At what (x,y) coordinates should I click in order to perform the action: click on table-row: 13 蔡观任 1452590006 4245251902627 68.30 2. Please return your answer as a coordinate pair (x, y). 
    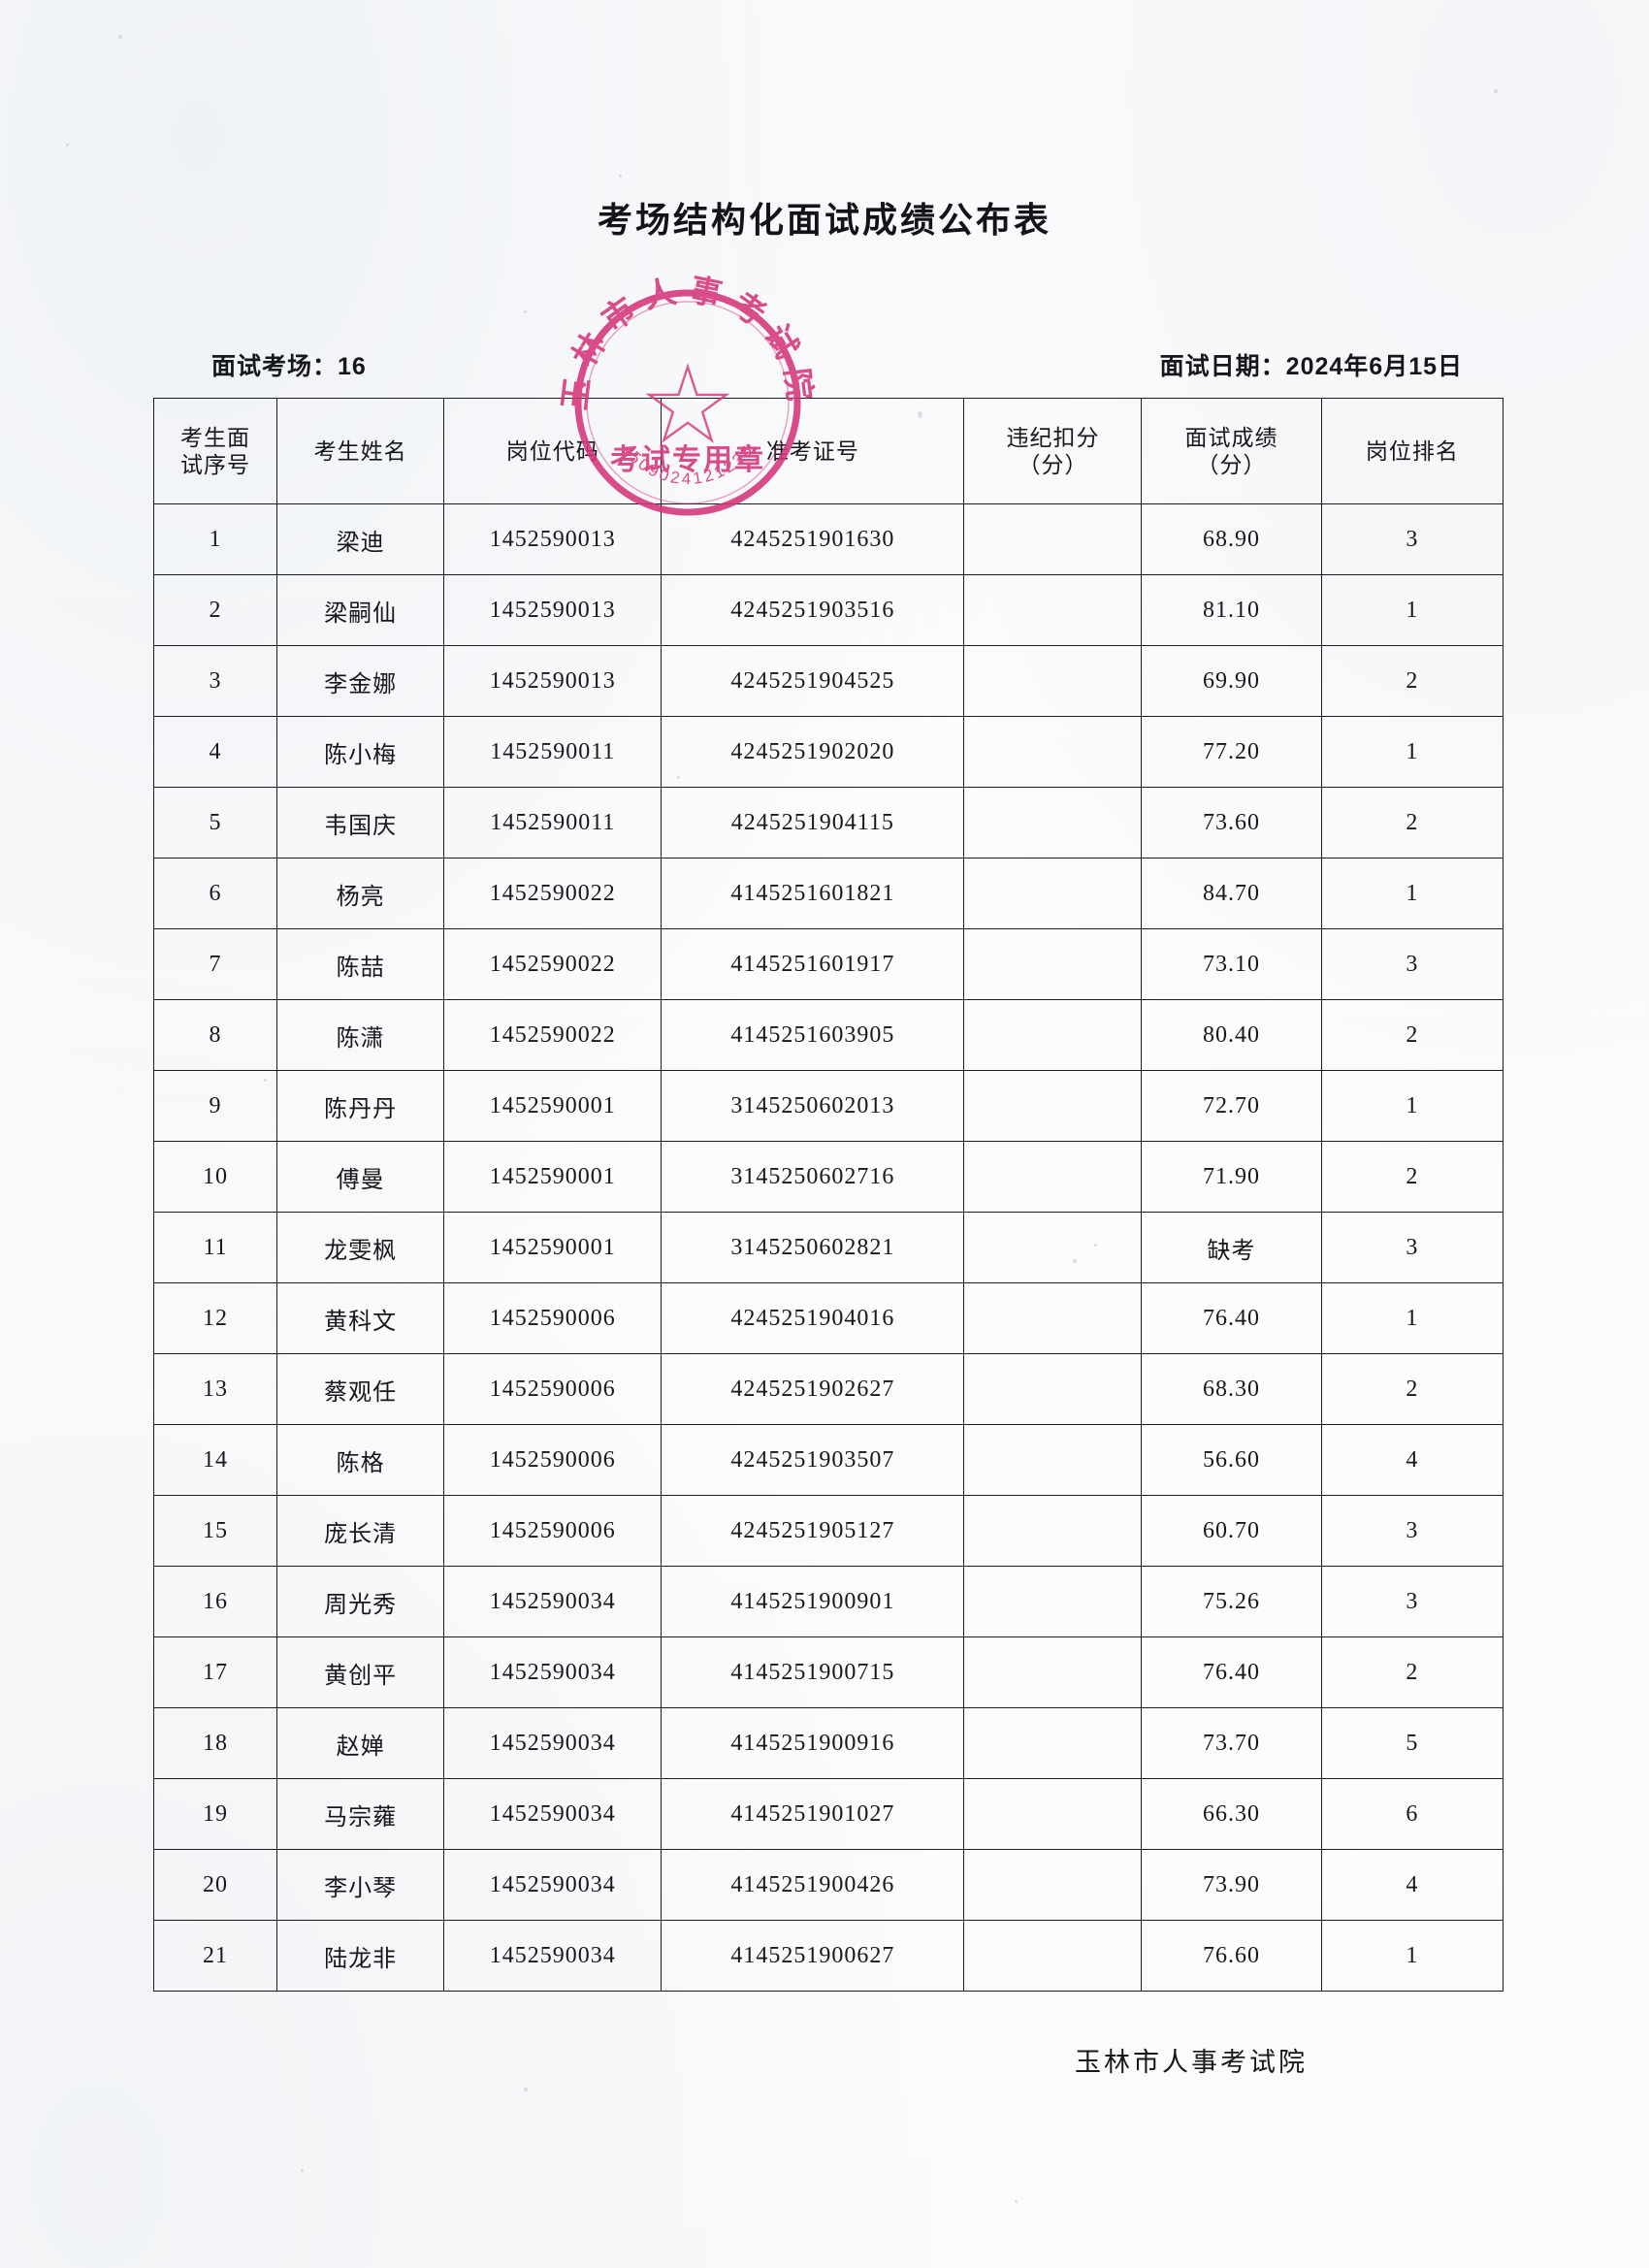
    Looking at the image, I should click on (828, 1389).